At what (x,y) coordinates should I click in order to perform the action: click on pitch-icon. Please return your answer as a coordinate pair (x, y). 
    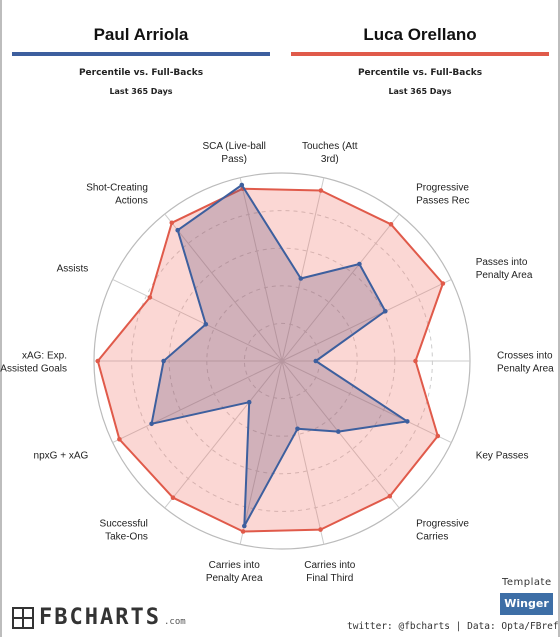
    Looking at the image, I should click on (23, 618).